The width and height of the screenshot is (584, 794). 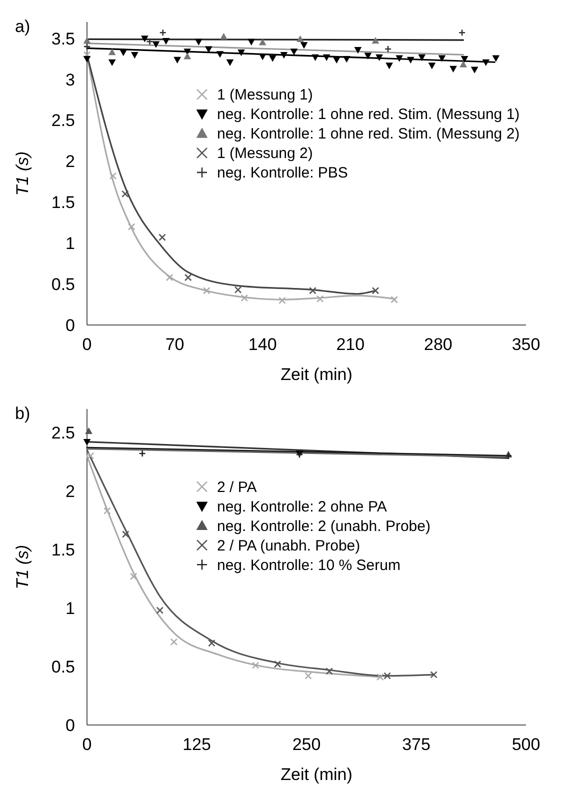 I want to click on legend-label: 1 (Messung 2), so click(x=265, y=153).